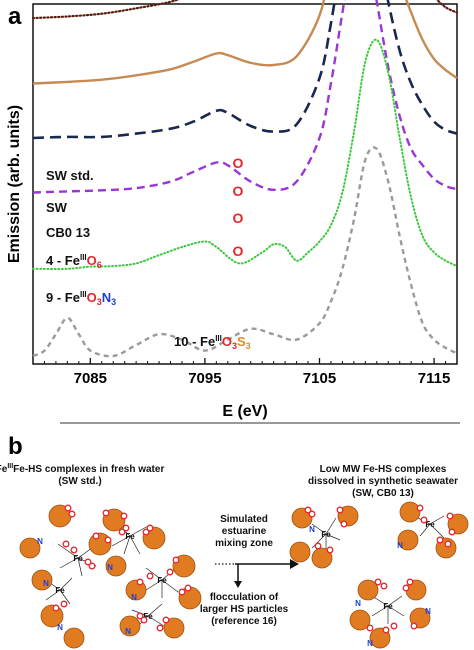 This screenshot has height=650, width=474. I want to click on x-axis-label: E (eV), so click(244, 411).